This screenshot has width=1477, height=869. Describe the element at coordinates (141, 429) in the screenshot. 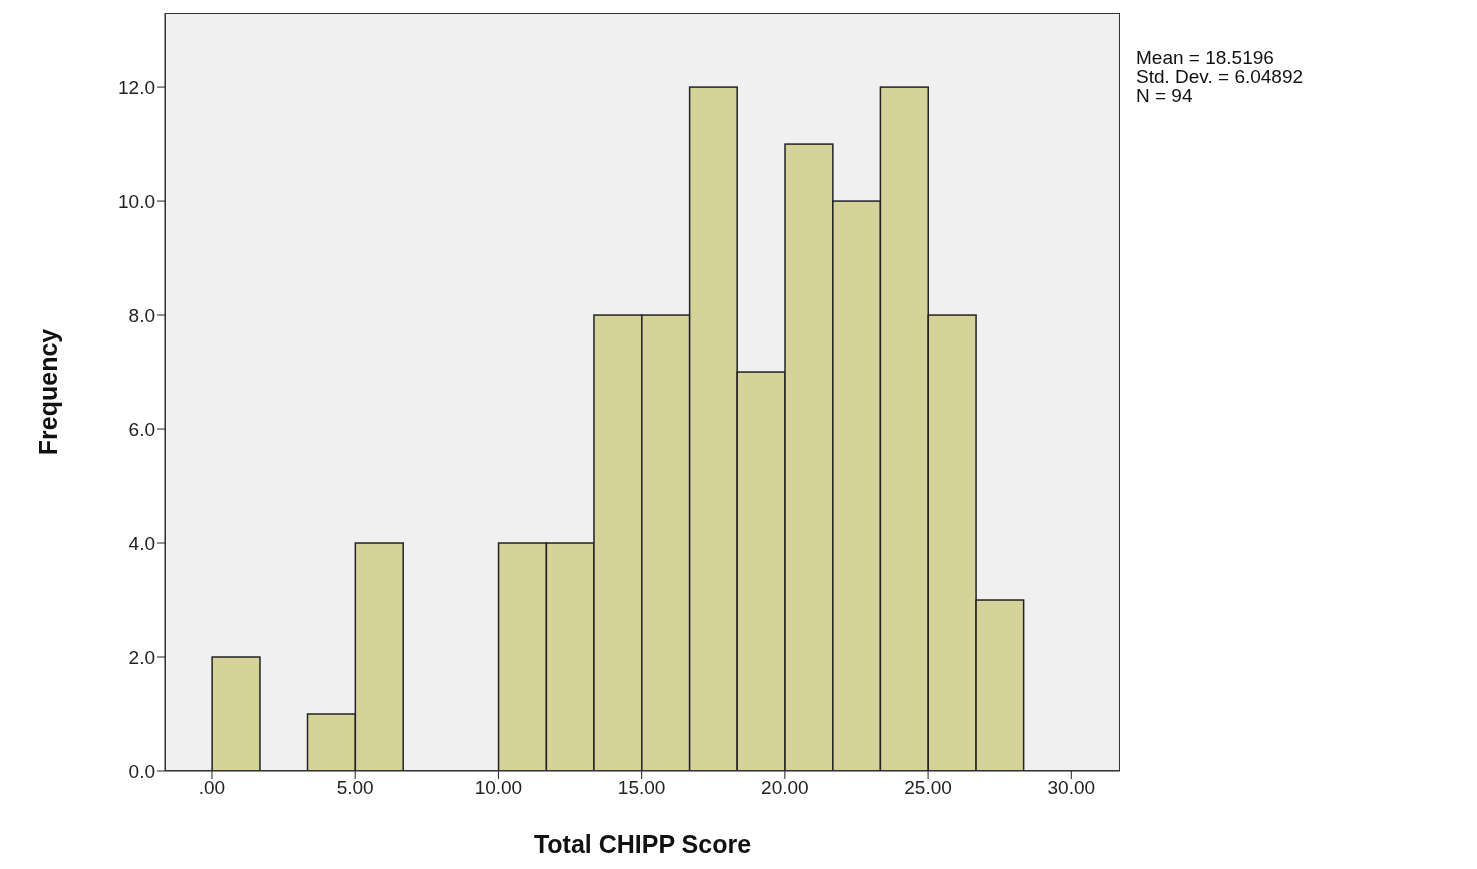

I see `y-tick-label: 6.0` at that location.